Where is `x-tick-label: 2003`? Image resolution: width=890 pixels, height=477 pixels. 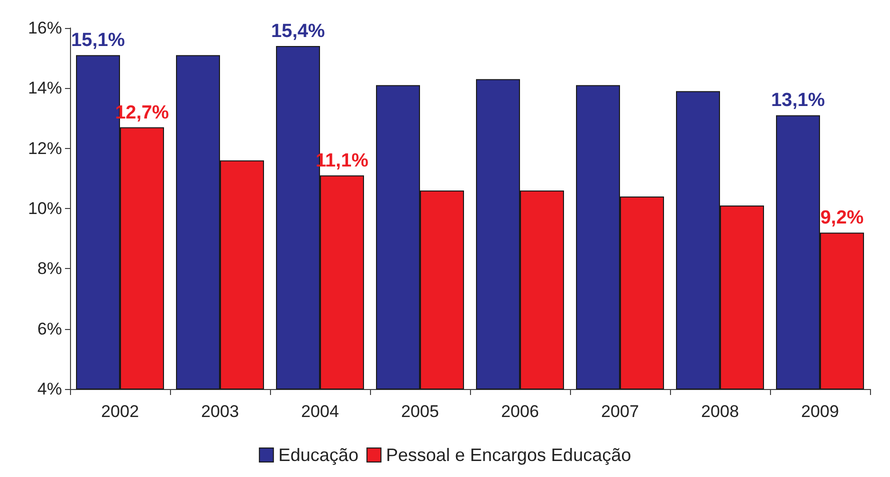
x-tick-label: 2003 is located at coordinates (220, 411).